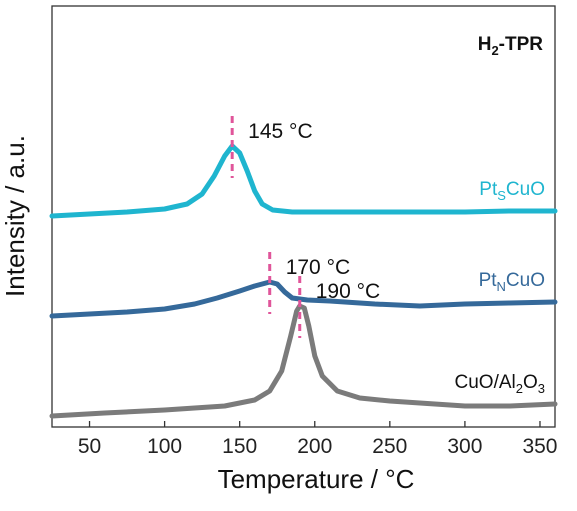 This screenshot has height=511, width=577. Describe the element at coordinates (464, 446) in the screenshot. I see `x-tick-label: 300` at that location.